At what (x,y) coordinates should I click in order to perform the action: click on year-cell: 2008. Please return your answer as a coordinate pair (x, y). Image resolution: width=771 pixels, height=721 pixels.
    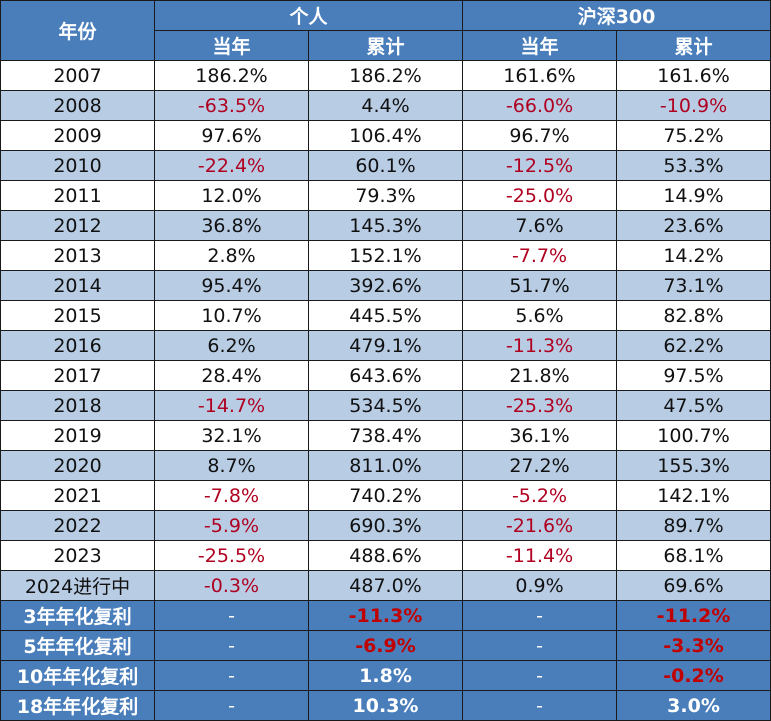
    Looking at the image, I should click on (77, 105).